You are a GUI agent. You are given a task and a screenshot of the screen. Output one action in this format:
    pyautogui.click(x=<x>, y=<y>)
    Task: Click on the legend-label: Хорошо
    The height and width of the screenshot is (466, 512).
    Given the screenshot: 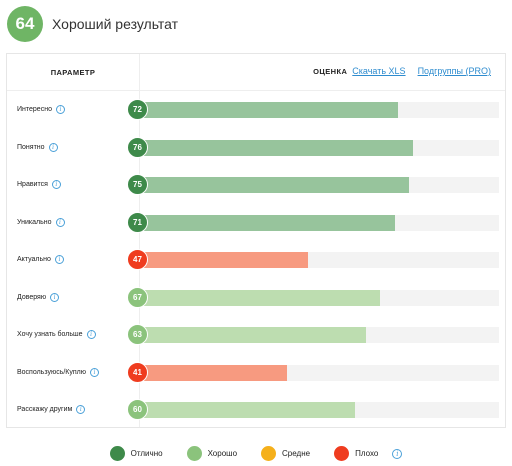 What is the action you would take?
    pyautogui.click(x=222, y=453)
    